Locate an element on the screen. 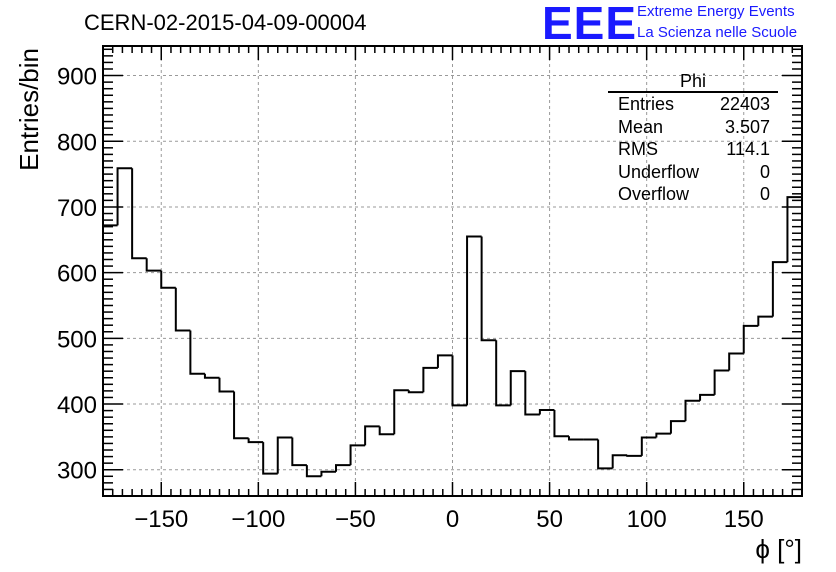  chart-title: CERN-02-2015-04-09-00004 is located at coordinates (225, 22).